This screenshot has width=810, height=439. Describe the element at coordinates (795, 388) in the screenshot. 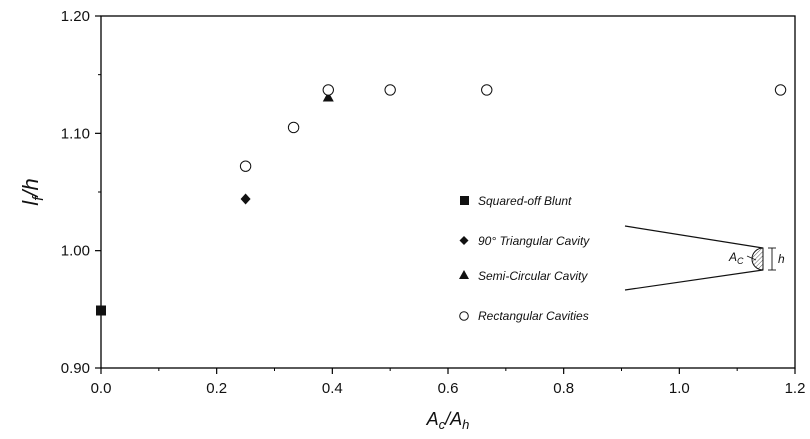

I see `x-tick-label: 1.2` at that location.